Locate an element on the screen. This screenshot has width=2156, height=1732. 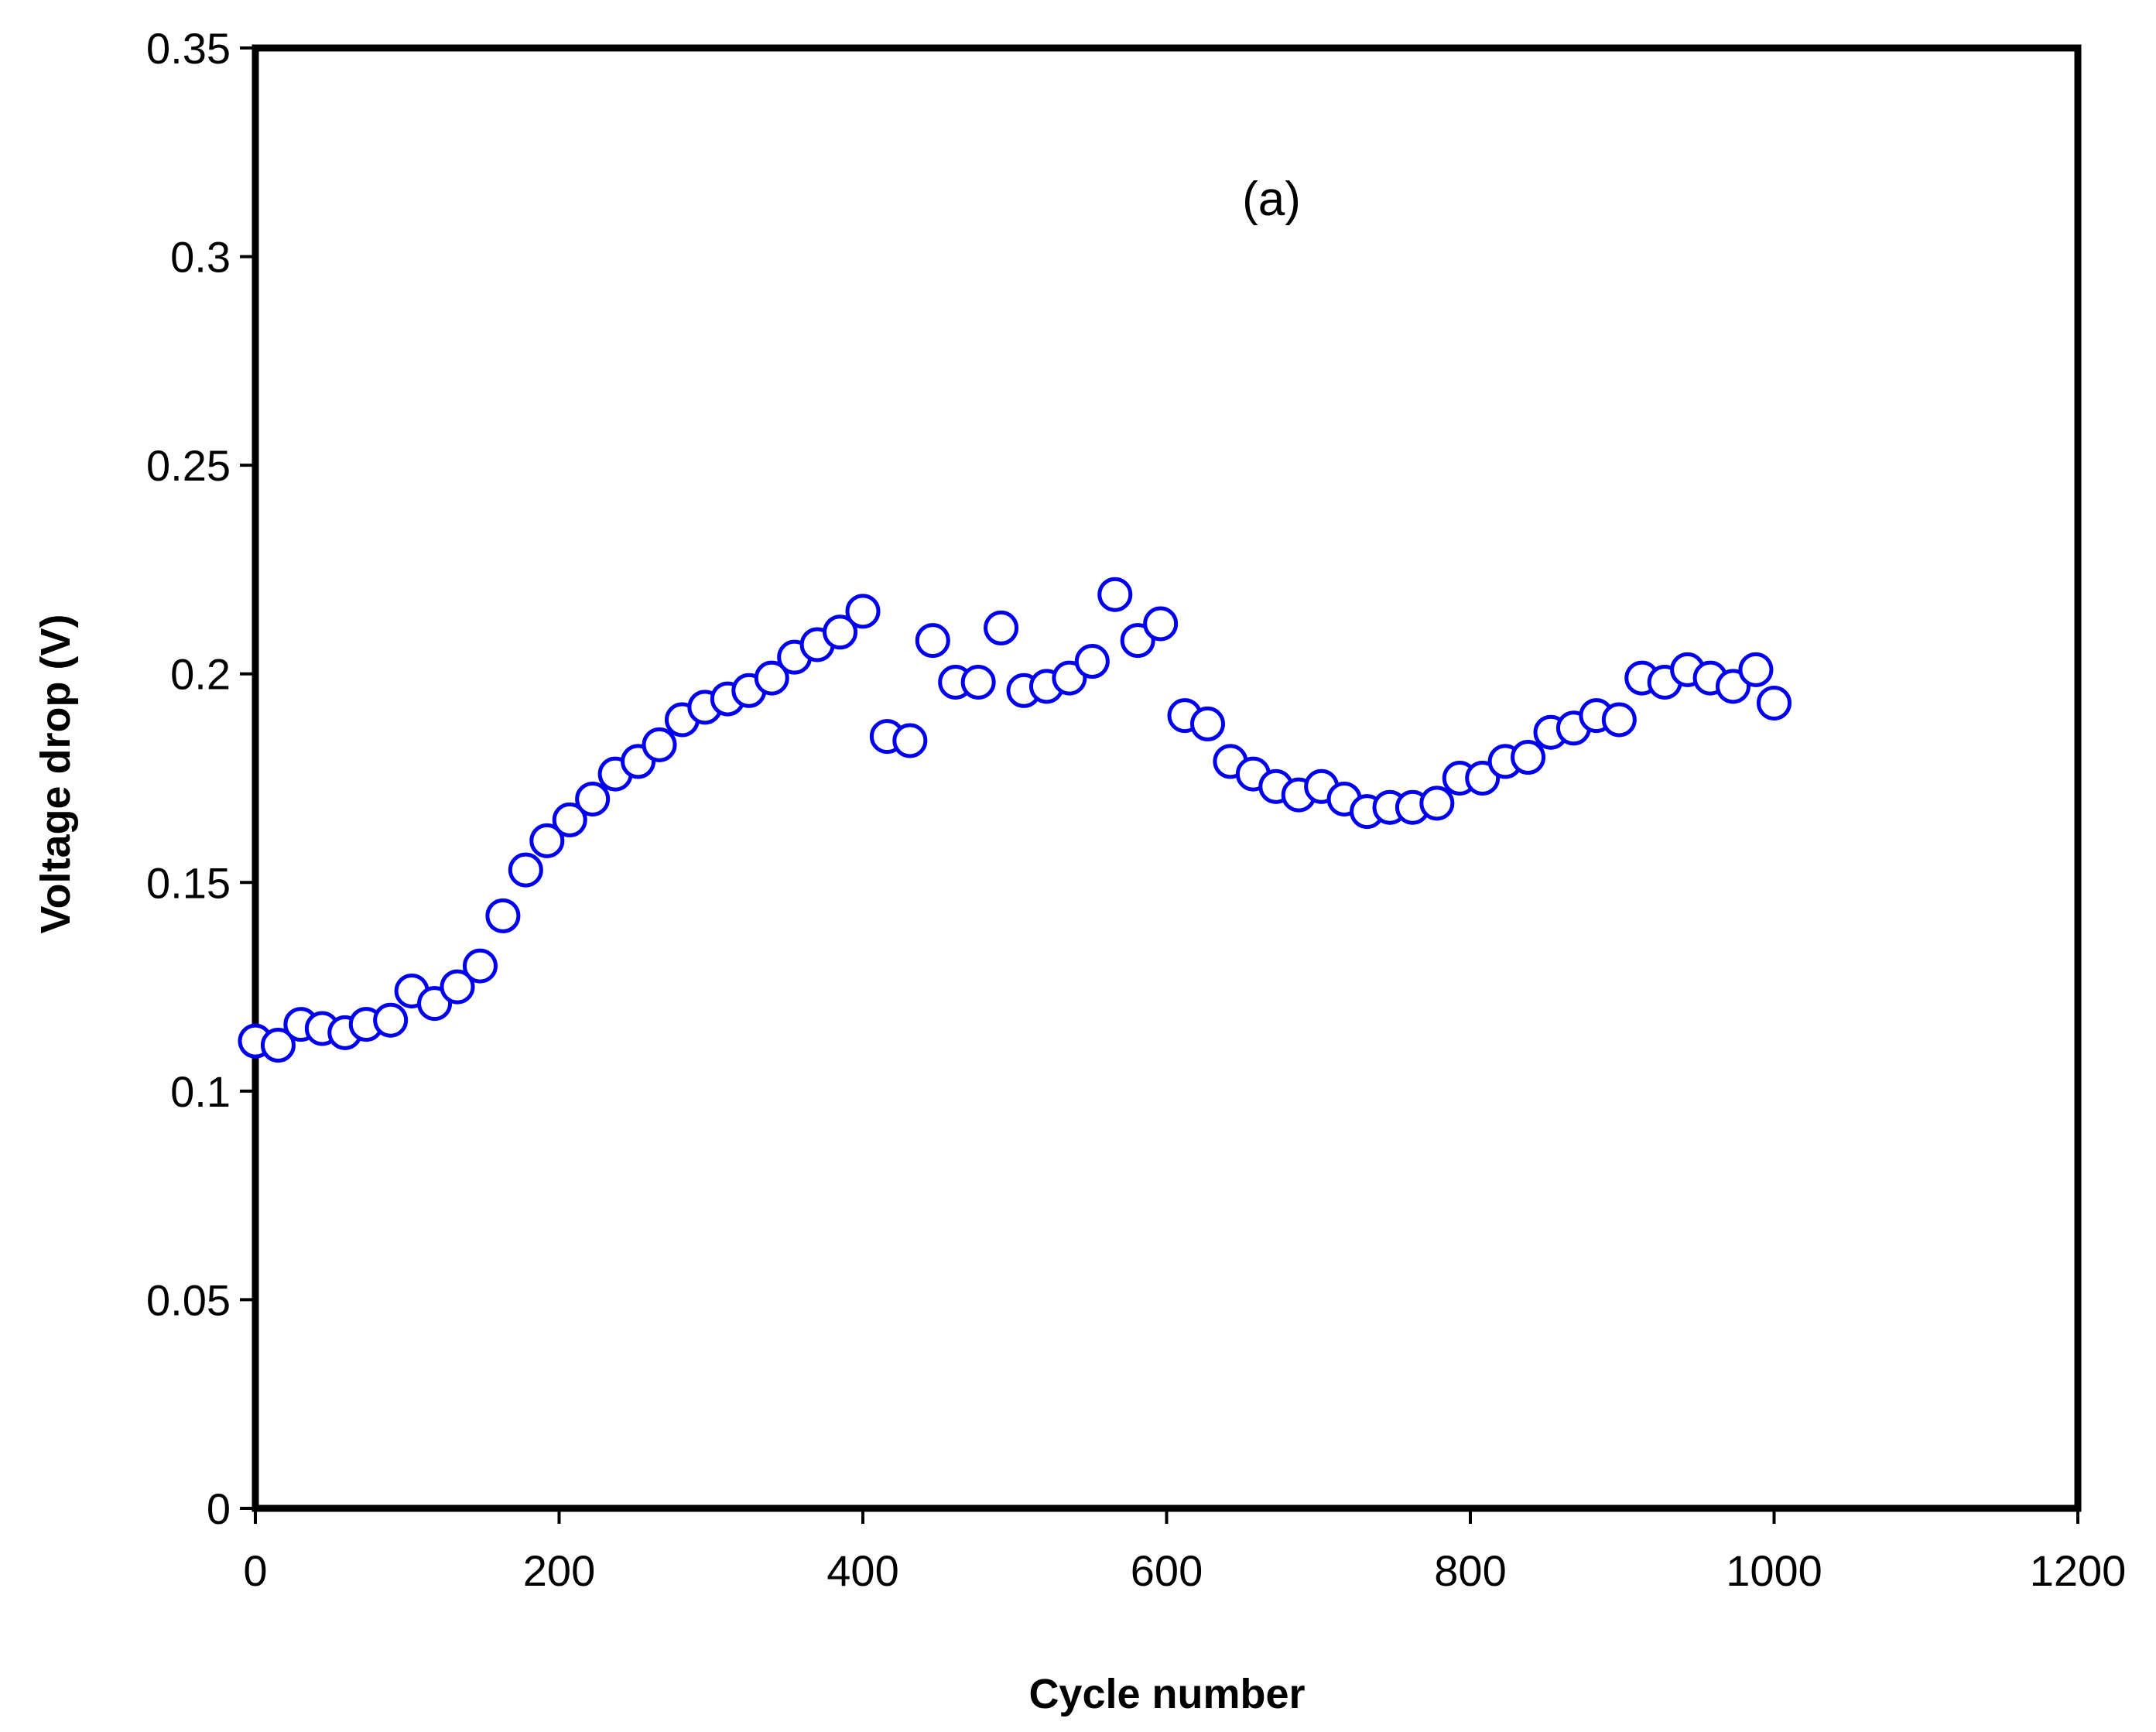
y-tick-label: 0.15 is located at coordinates (188, 883).